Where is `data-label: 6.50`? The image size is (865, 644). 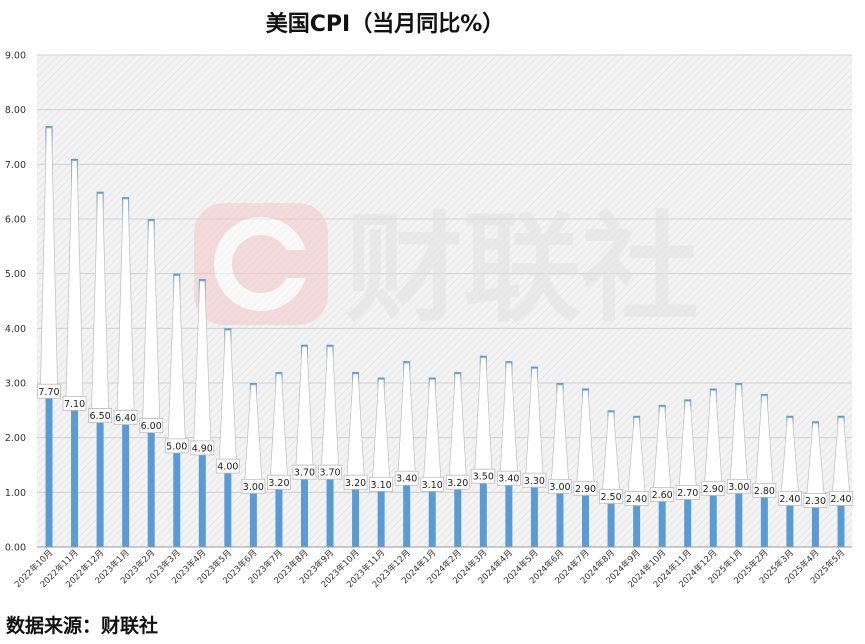 data-label: 6.50 is located at coordinates (100, 416).